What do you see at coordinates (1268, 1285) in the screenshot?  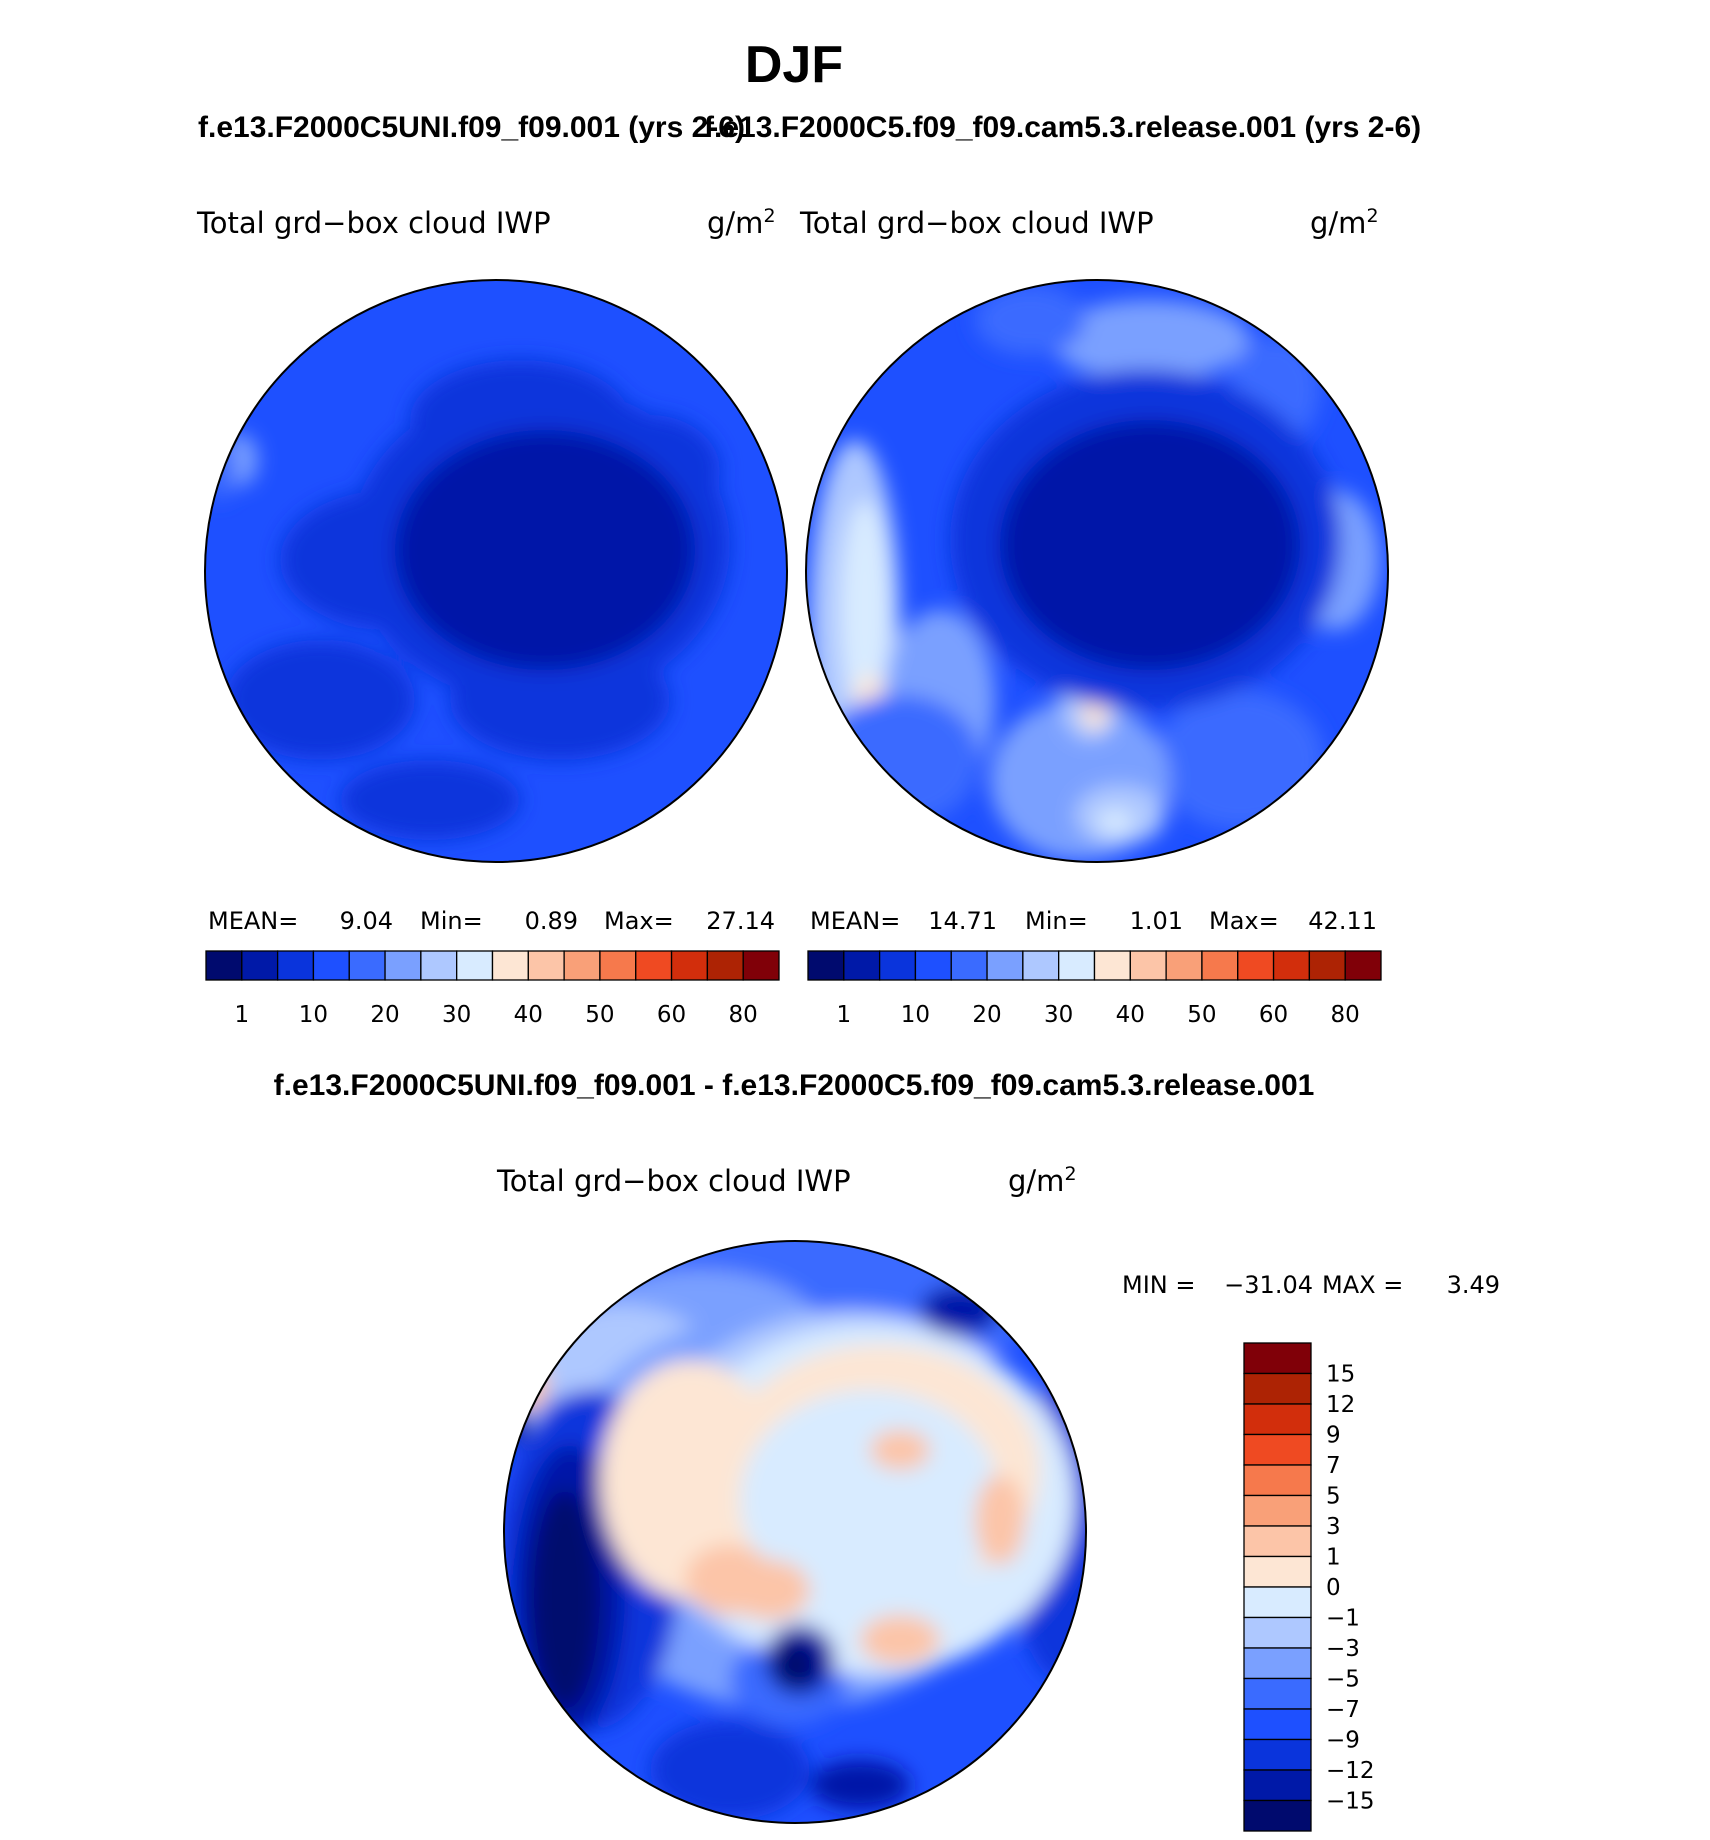 I see `diff-min: −31.04` at bounding box center [1268, 1285].